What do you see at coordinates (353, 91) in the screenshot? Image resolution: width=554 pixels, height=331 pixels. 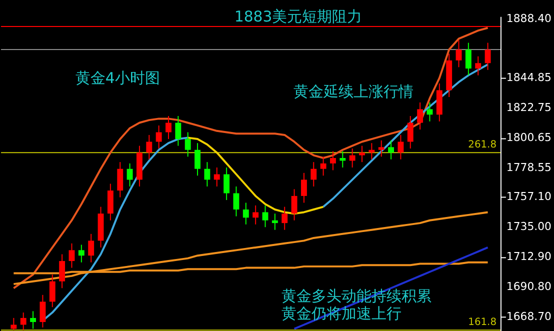 I see `annotation: 黄金延续上涨行情` at bounding box center [353, 91].